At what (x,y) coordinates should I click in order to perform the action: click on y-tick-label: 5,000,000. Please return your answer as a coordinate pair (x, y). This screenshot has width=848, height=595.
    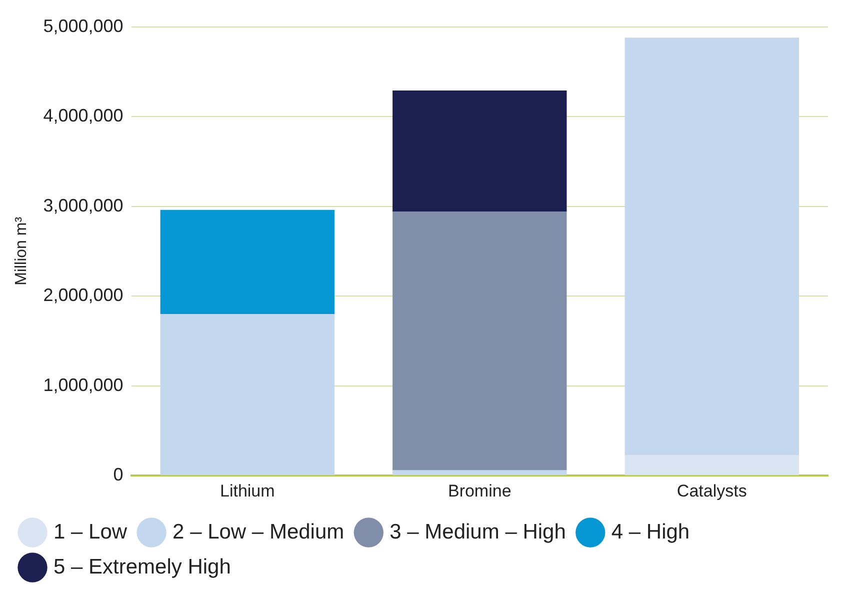
    Looking at the image, I should click on (83, 26).